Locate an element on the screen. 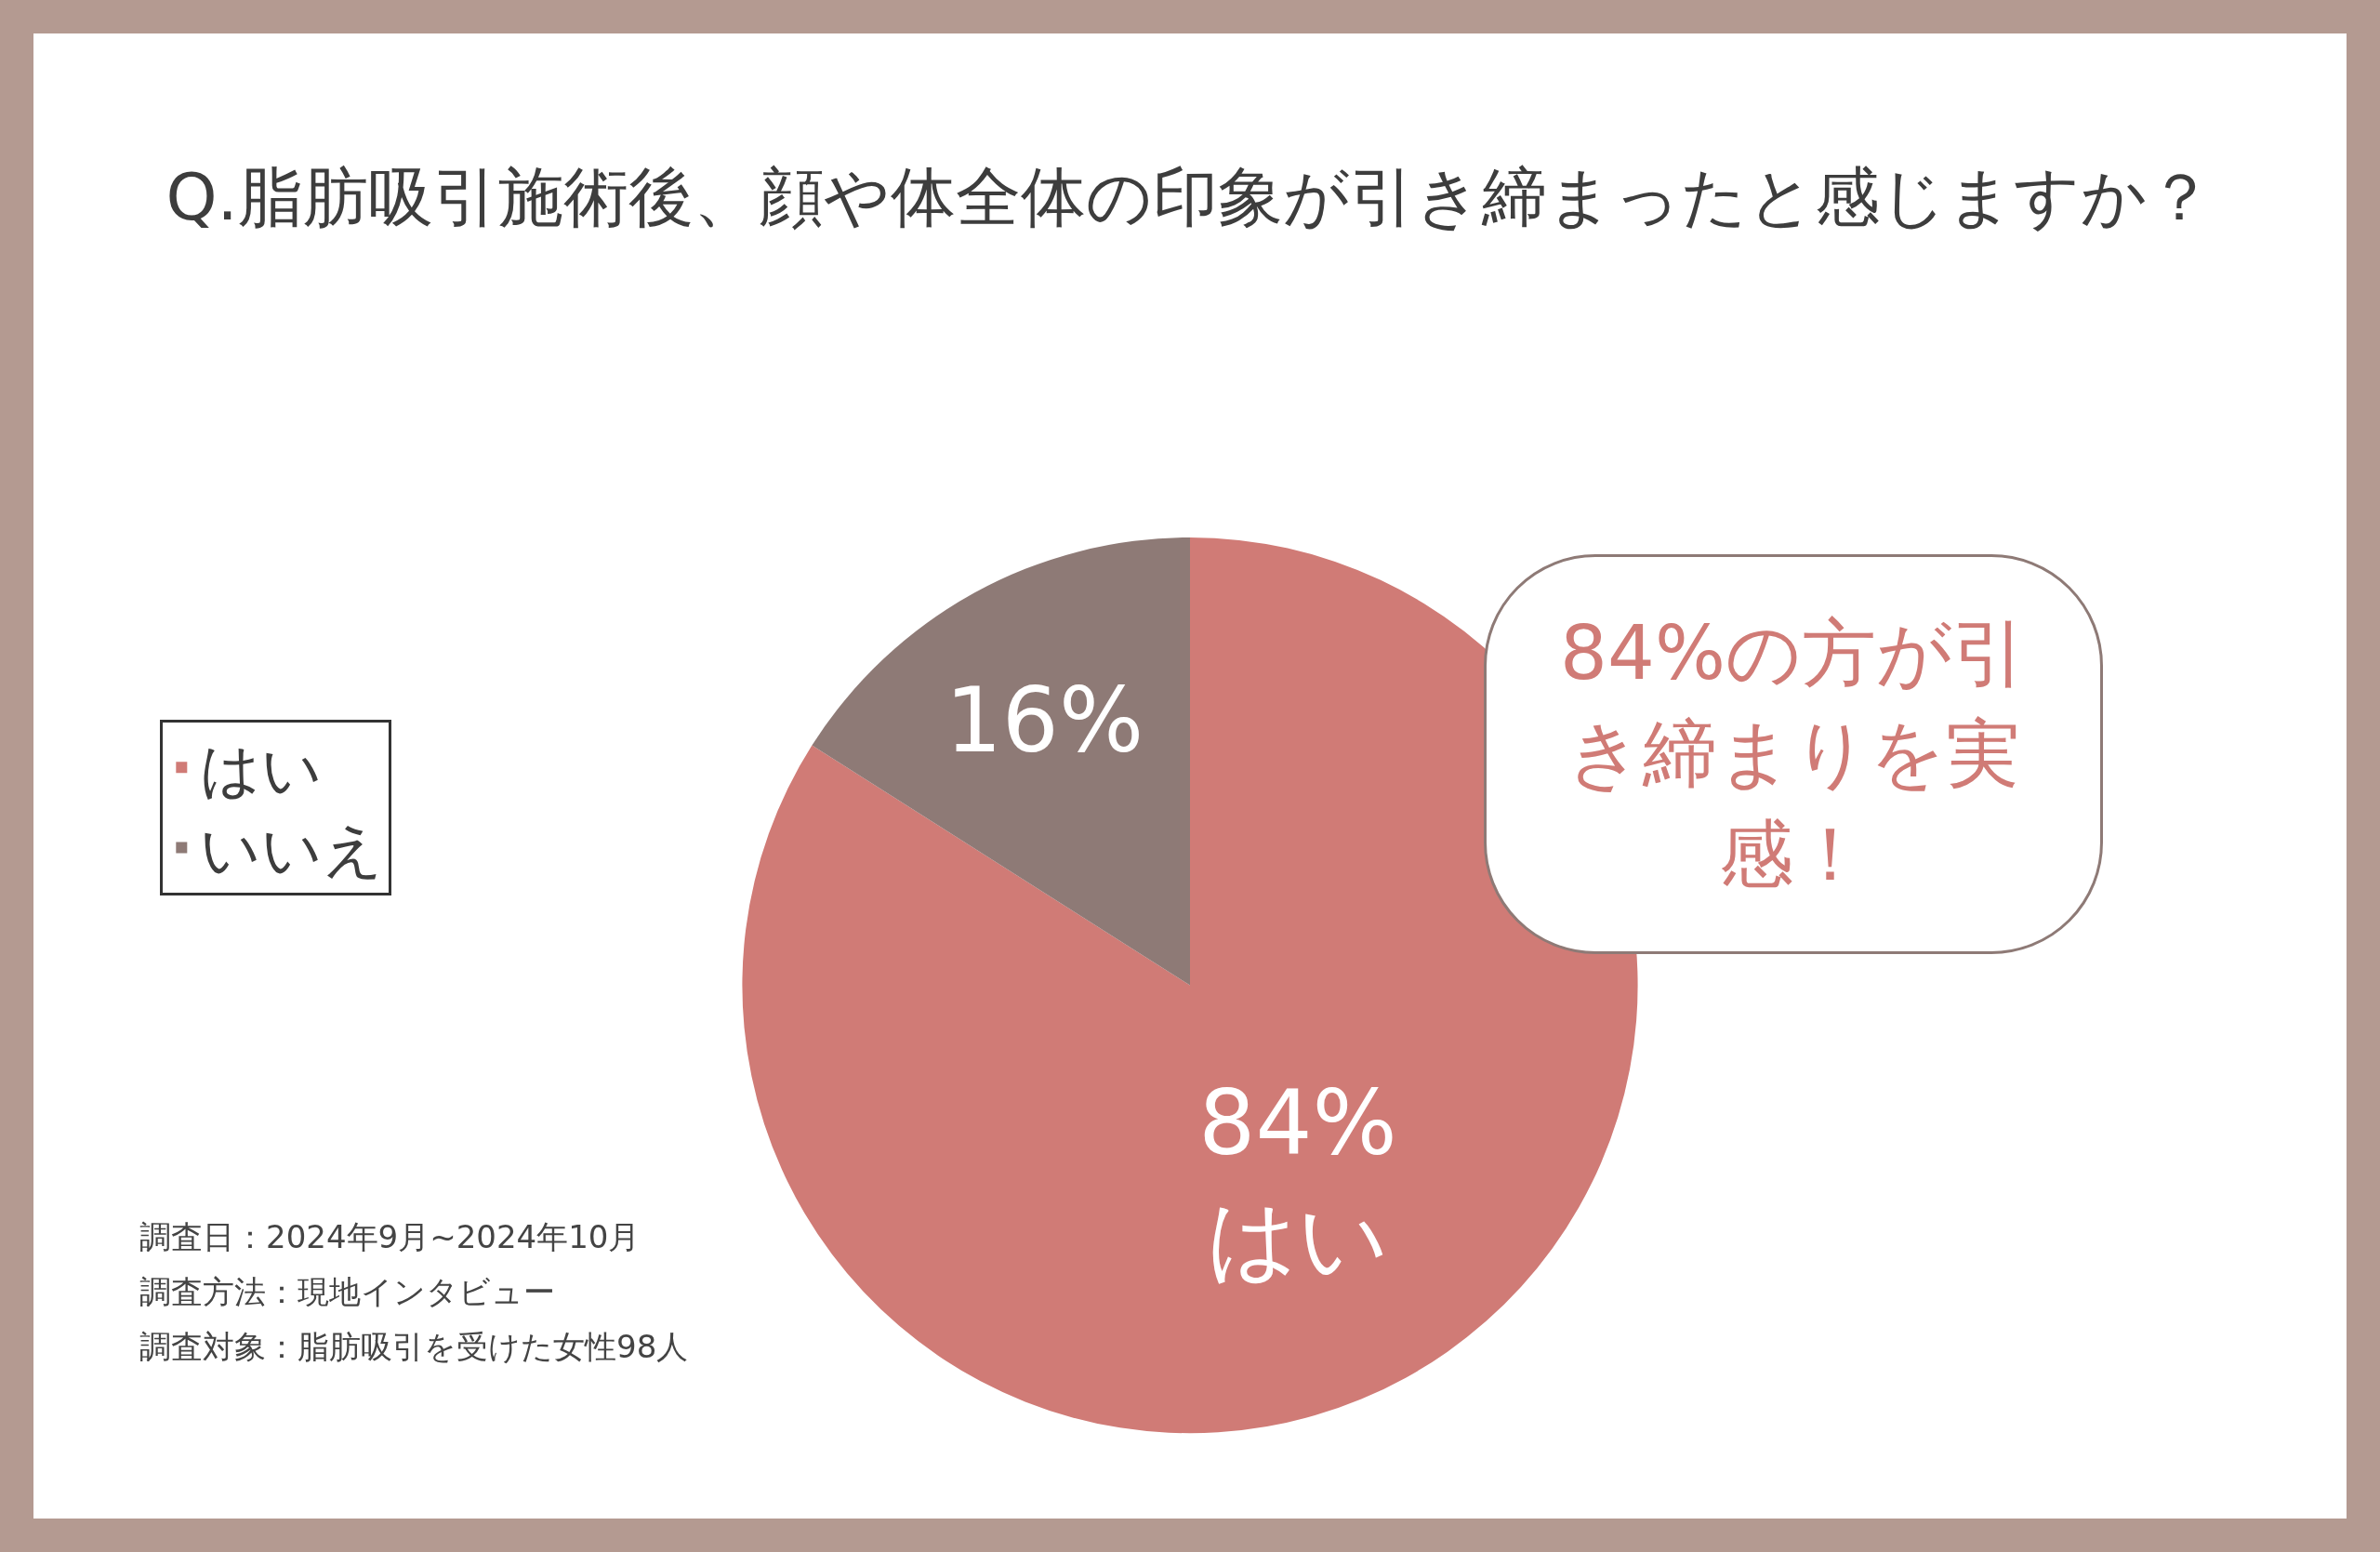 This screenshot has height=1552, width=2380. text: 84%の方が引き締まりを実感！ is located at coordinates (1793, 754).